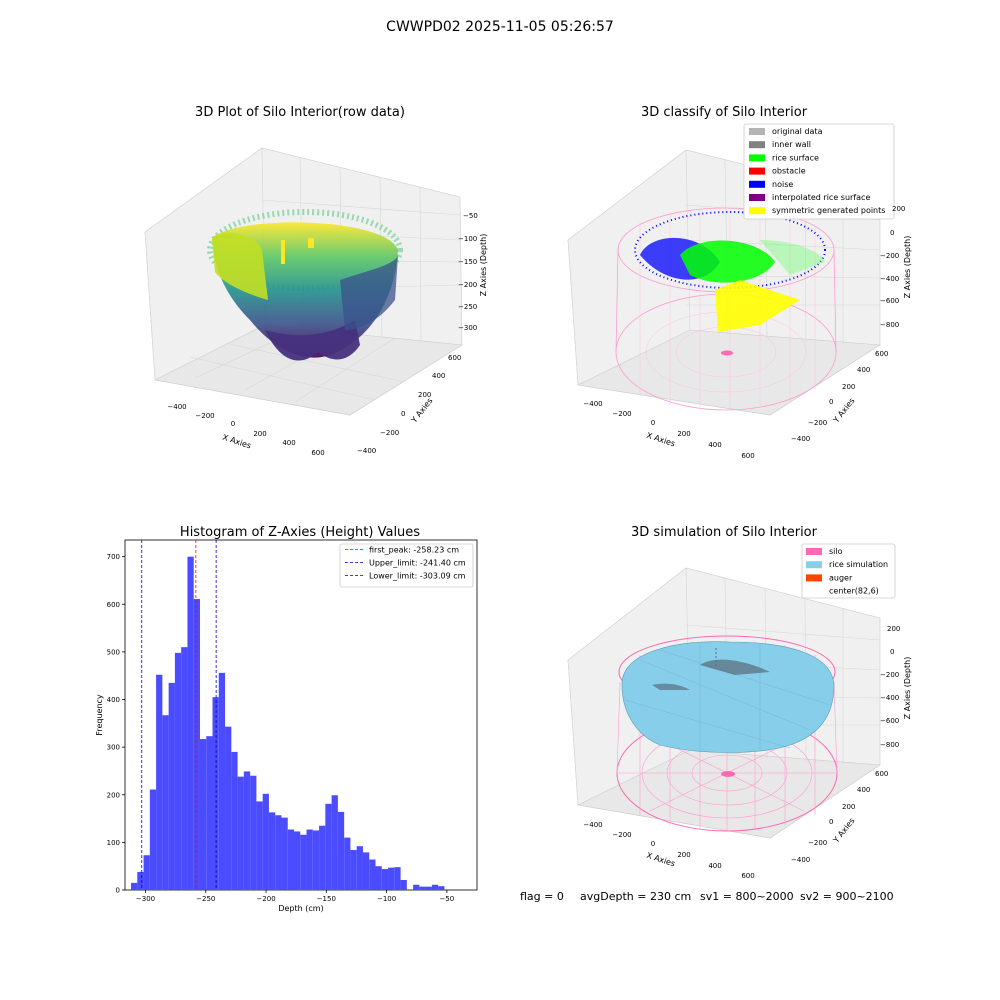 Image resolution: width=1000 pixels, height=1000 pixels. I want to click on histogram-x-ticks: −300 −250 −200 −150 −100 −50, so click(295, 896).